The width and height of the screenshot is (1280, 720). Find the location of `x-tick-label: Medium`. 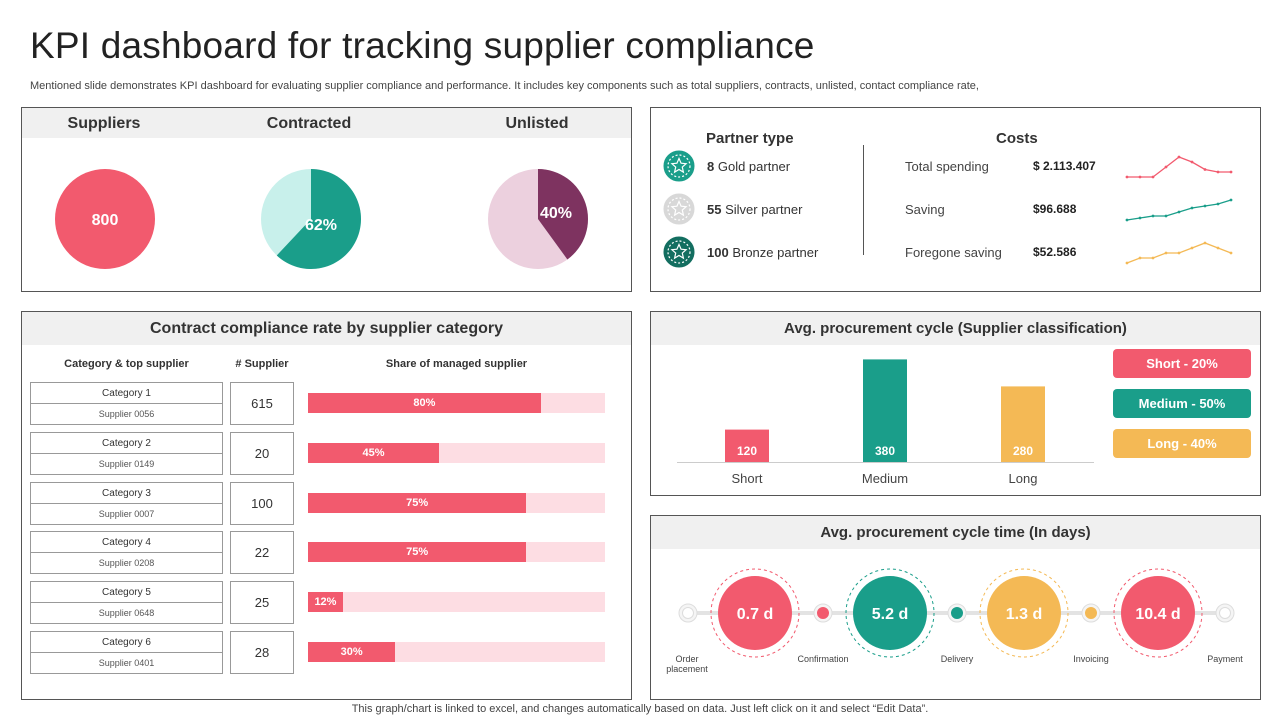

x-tick-label: Medium is located at coordinates (885, 478).